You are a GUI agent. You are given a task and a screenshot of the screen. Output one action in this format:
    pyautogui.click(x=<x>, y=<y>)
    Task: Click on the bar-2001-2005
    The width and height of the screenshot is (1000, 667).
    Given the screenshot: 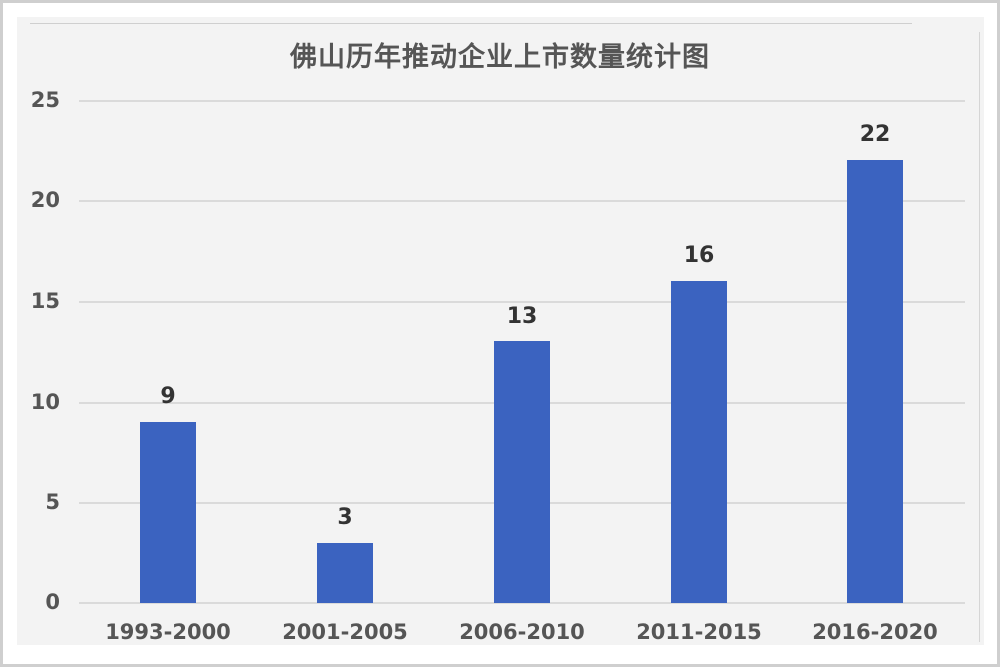 What is the action you would take?
    pyautogui.click(x=345, y=573)
    